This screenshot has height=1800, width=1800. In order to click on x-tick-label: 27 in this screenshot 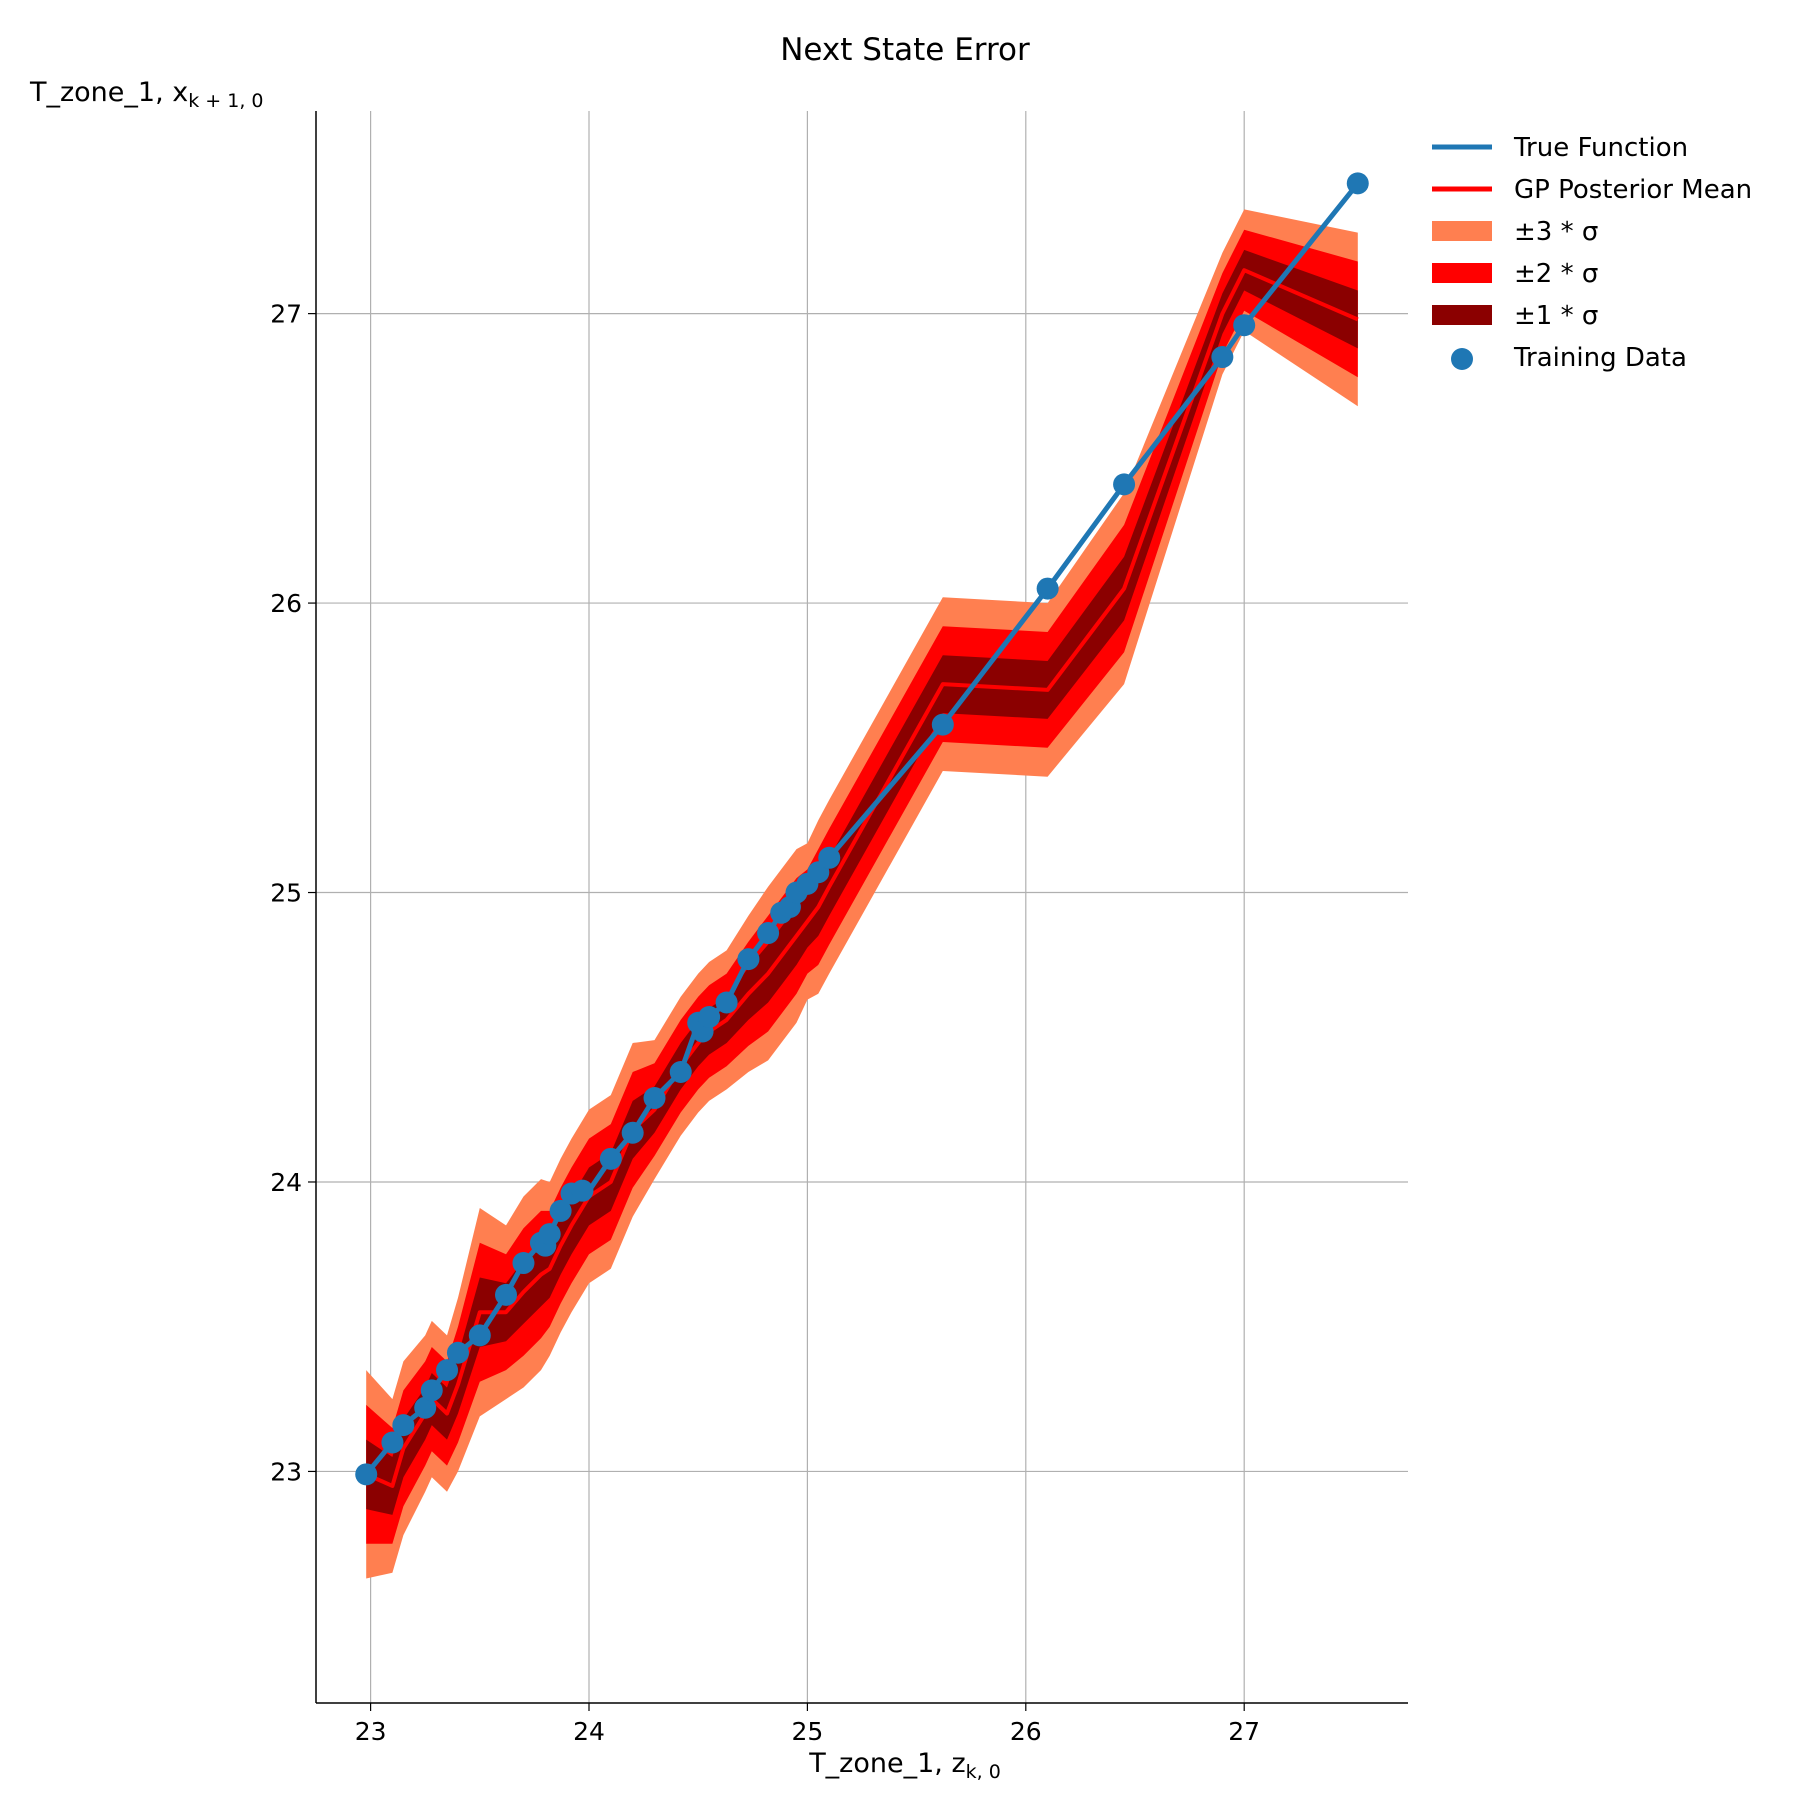, I will do `click(1244, 1731)`.